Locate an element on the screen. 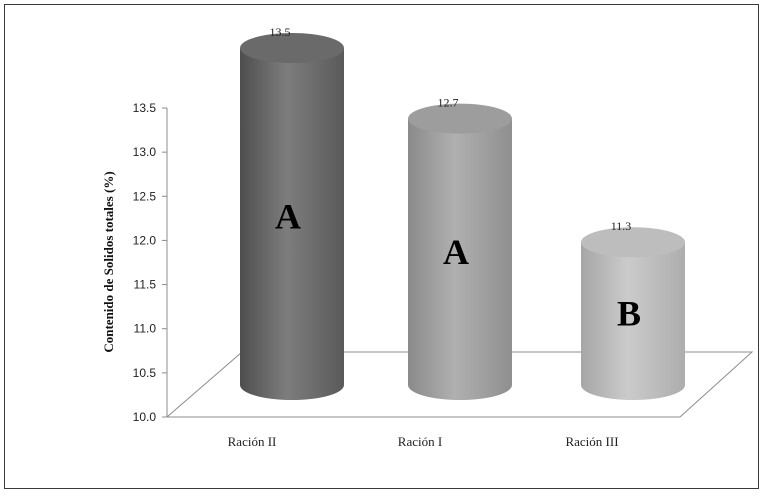 This screenshot has width=766, height=496. data-label: 11.3 is located at coordinates (621, 226).